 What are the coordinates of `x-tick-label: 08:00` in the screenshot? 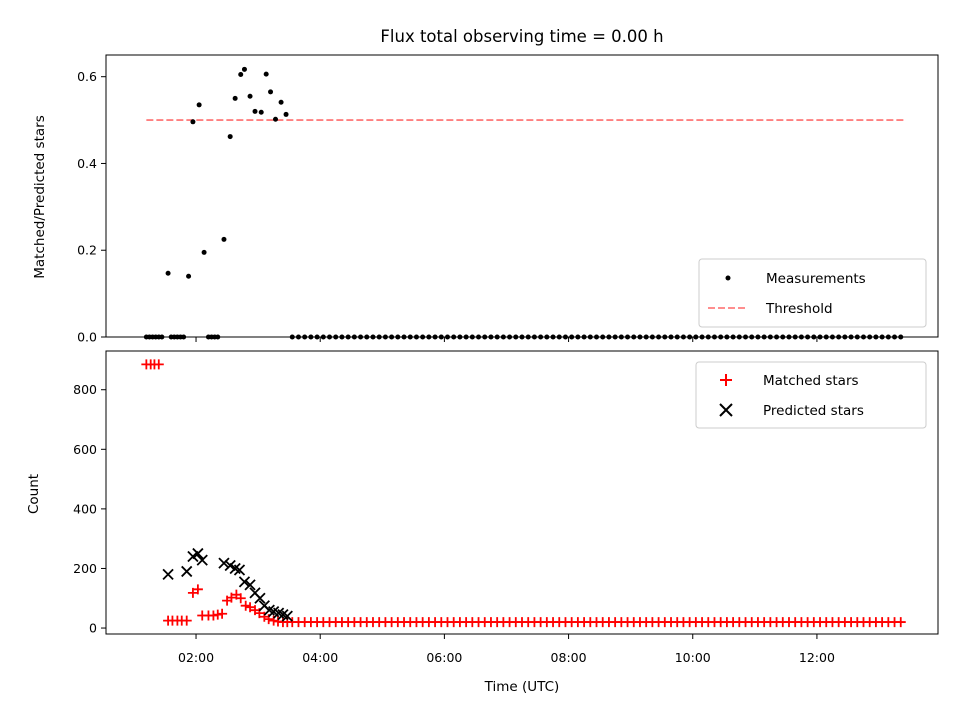 It's located at (569, 657).